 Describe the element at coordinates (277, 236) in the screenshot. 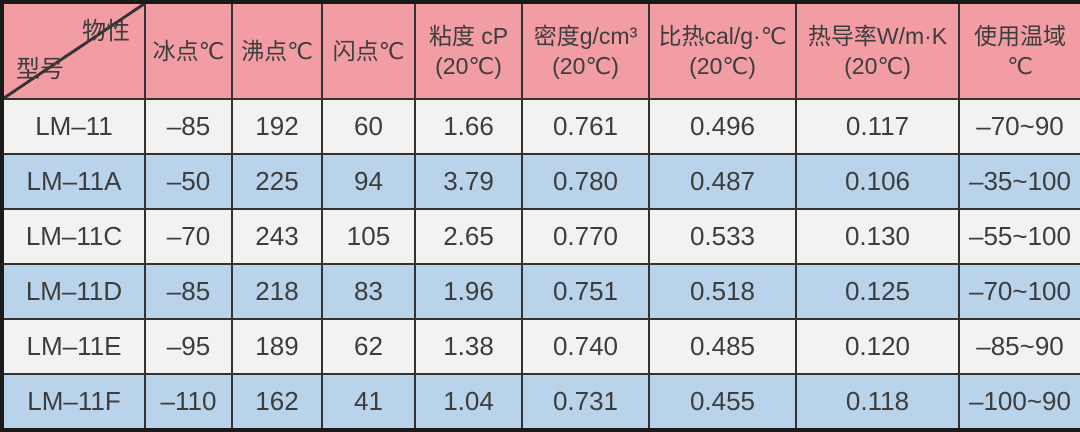

I see `value-cell: 243` at that location.